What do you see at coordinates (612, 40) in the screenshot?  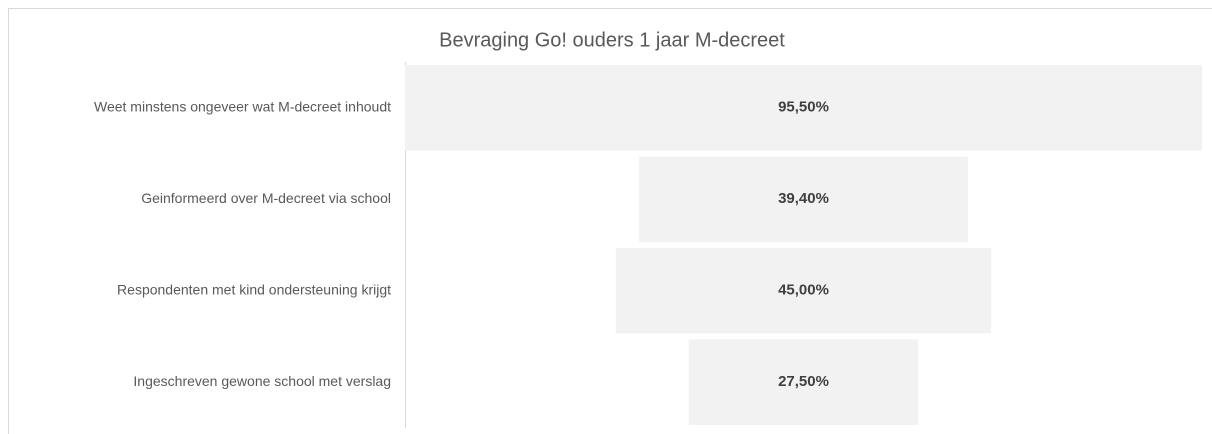 I see `chart-title: Bevraging Go! ouders 1 jaar M-decreet` at bounding box center [612, 40].